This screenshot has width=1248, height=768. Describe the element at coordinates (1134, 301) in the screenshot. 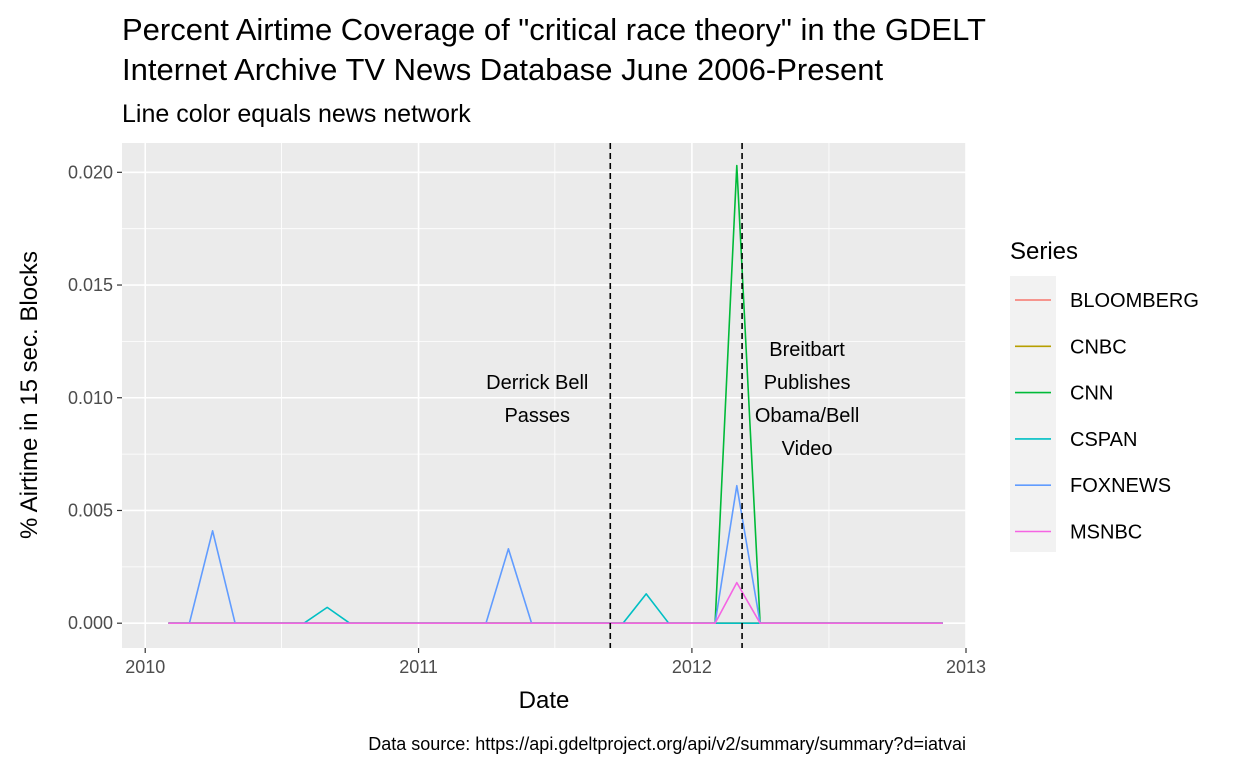

I see `legend-label: BLOOMBERG` at that location.